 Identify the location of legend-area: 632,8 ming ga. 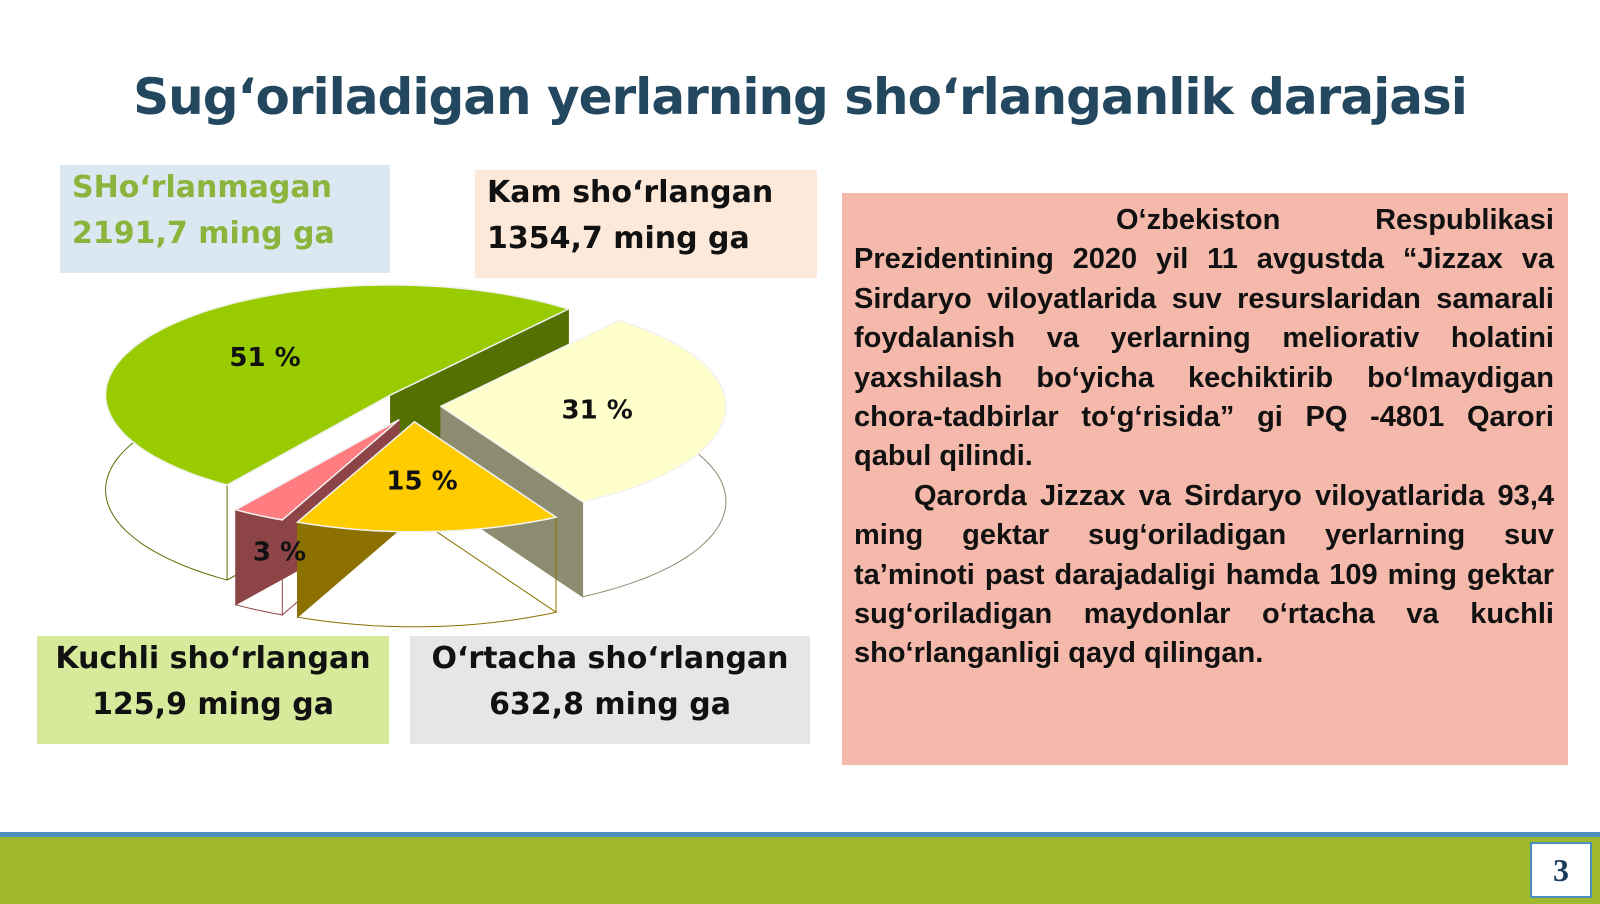
(610, 704).